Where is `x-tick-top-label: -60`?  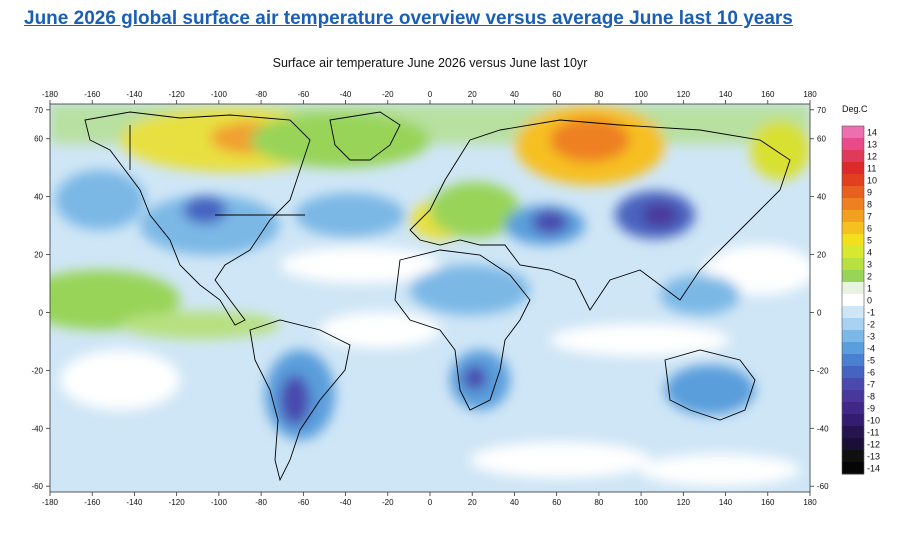 x-tick-top-label: -60 is located at coordinates (304, 94).